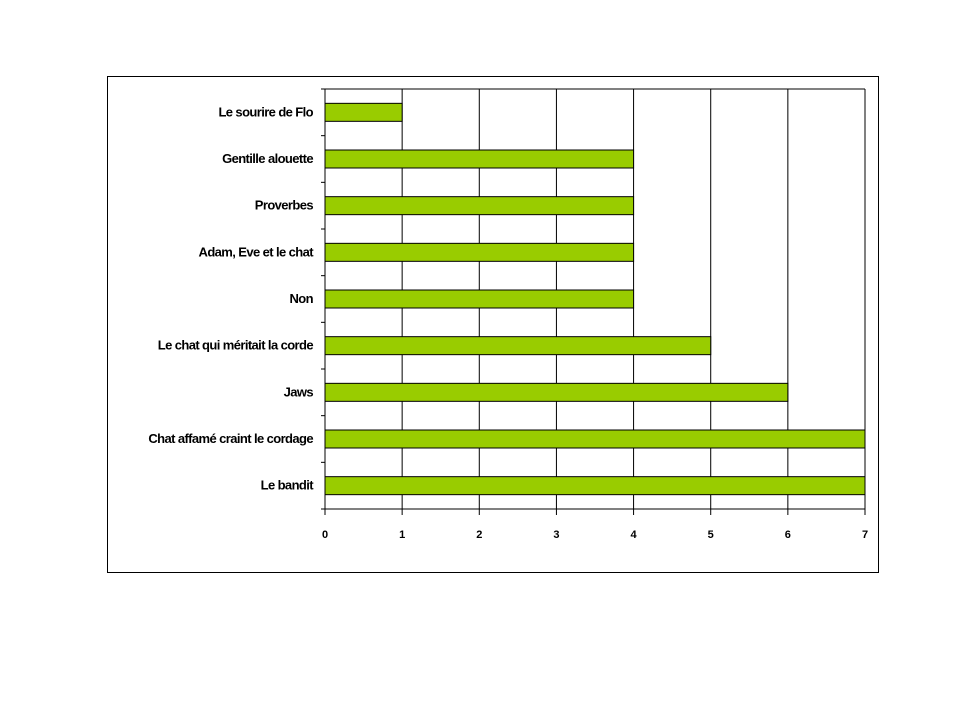 This screenshot has height=720, width=960. Describe the element at coordinates (302, 298) in the screenshot. I see `category-label-5: Non` at that location.